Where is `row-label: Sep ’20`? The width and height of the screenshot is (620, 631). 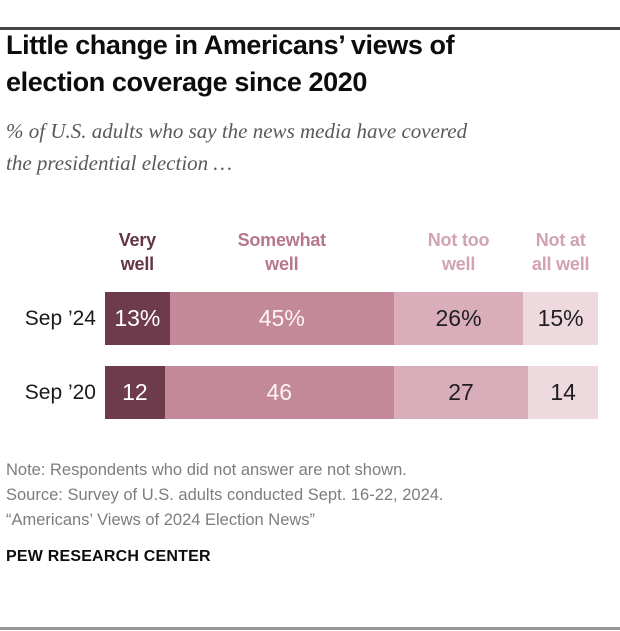 row-label: Sep ’20 is located at coordinates (60, 392).